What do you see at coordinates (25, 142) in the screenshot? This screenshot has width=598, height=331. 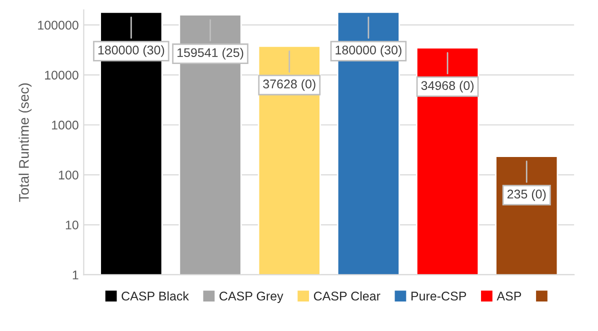 I see `y-axis-title: Total Runtime (sec)` at bounding box center [25, 142].